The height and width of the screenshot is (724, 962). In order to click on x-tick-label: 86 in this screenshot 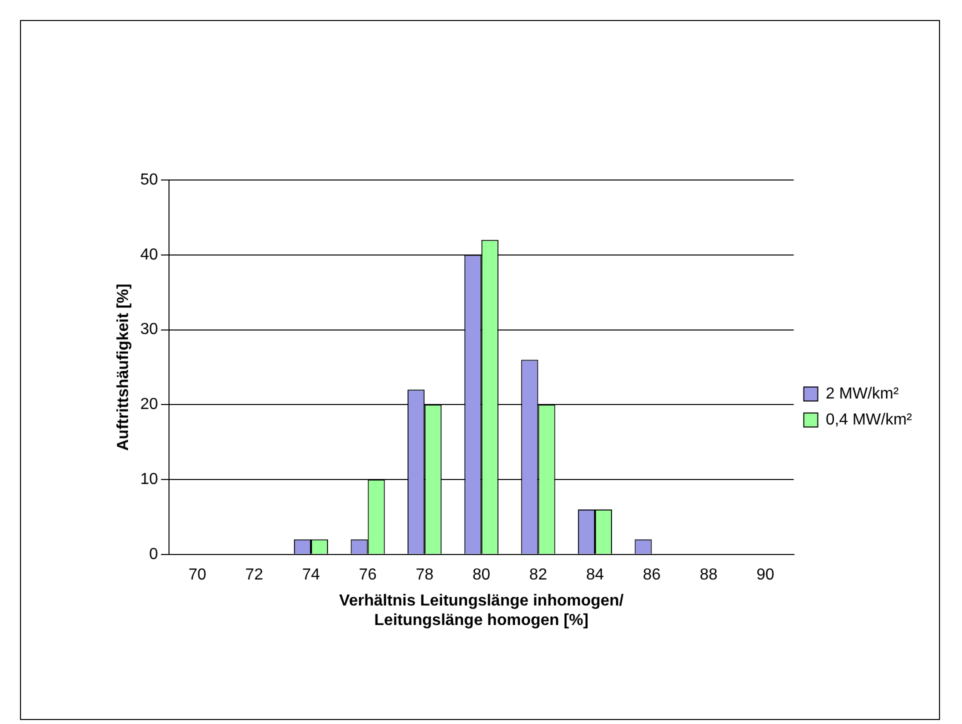, I will do `click(651, 575)`.